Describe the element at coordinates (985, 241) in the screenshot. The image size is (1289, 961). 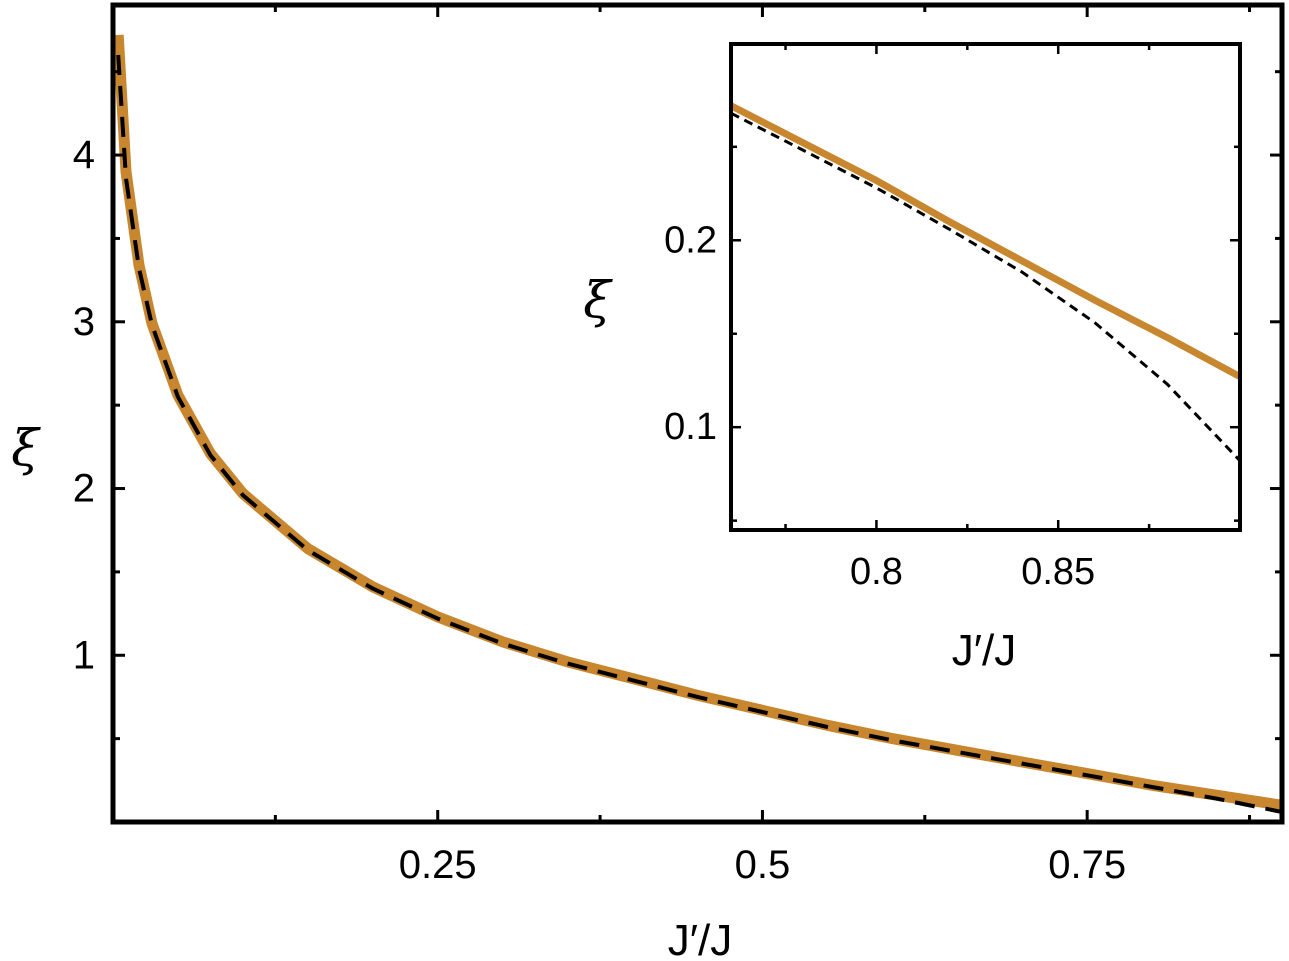
I see `inset-series-solid-line` at that location.